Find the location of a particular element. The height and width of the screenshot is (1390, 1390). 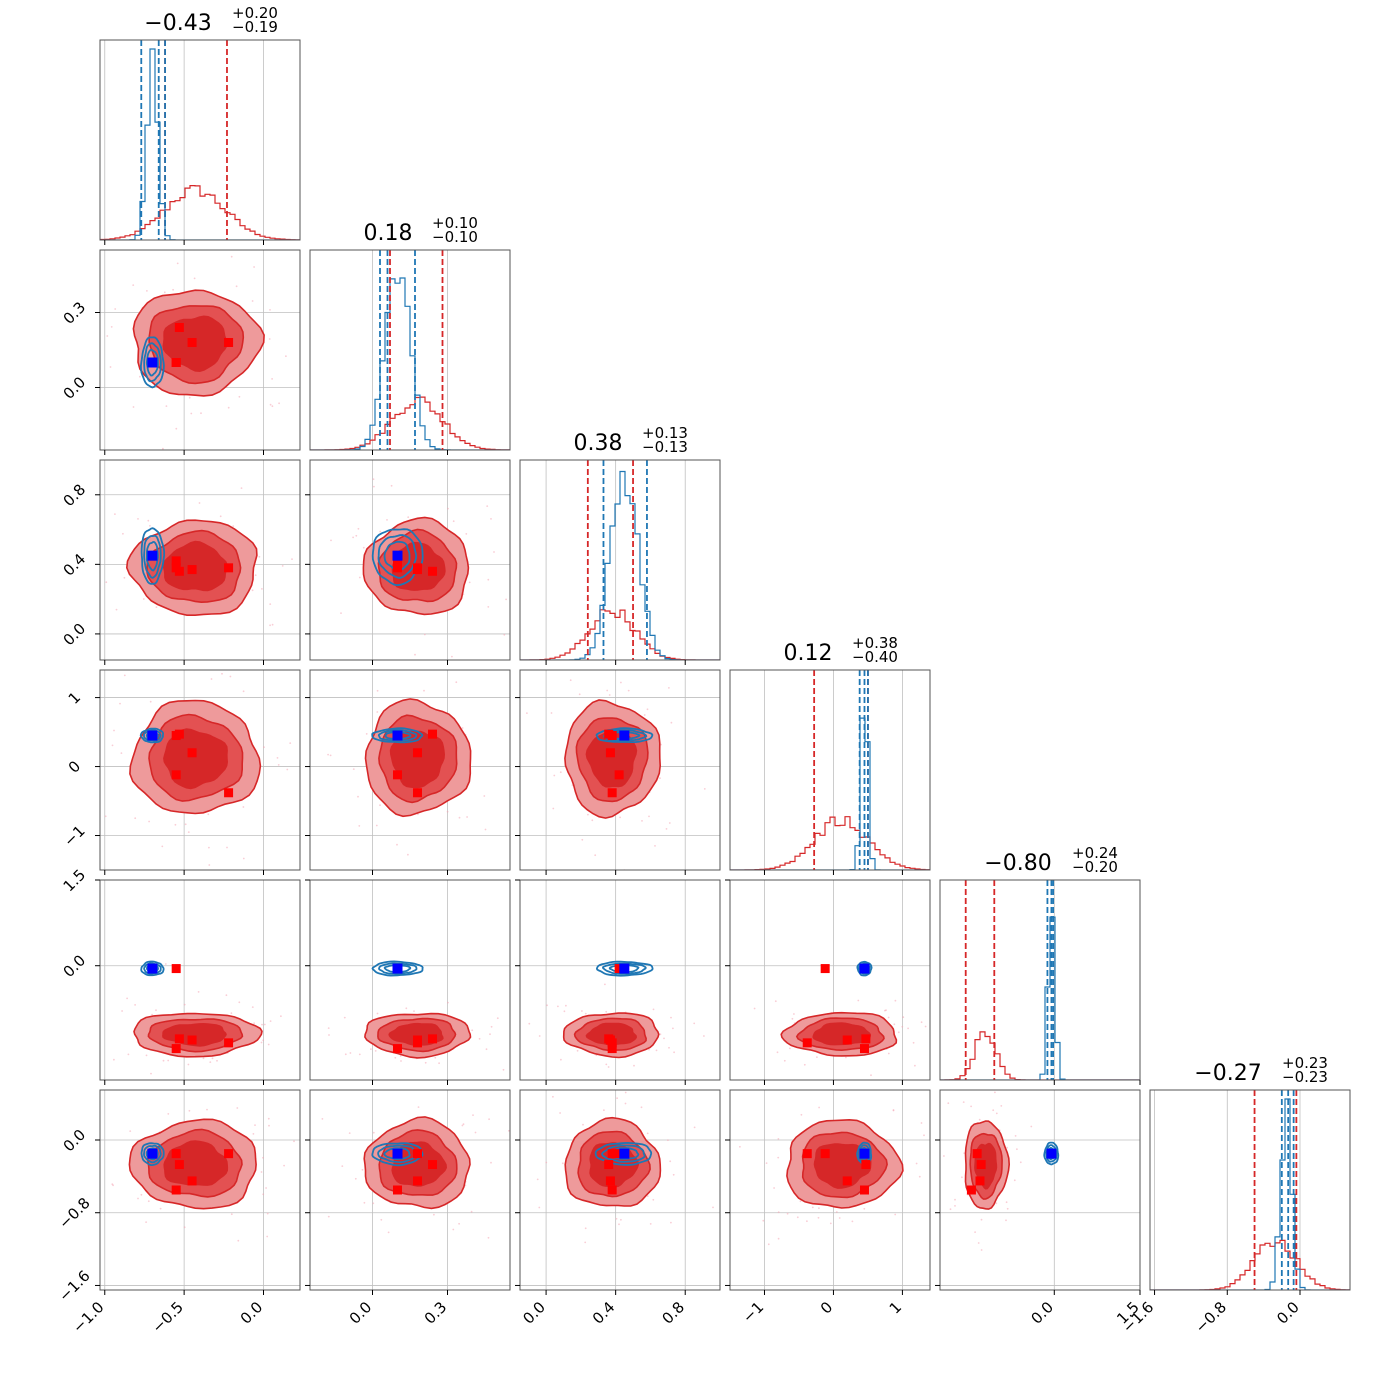

x-tick-label: 0 is located at coordinates (826, 1307).